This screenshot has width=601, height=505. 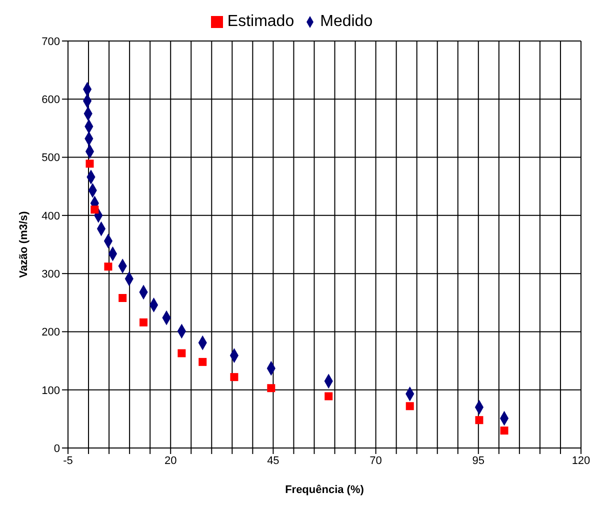 I want to click on y-tick-label: 400, so click(x=51, y=216).